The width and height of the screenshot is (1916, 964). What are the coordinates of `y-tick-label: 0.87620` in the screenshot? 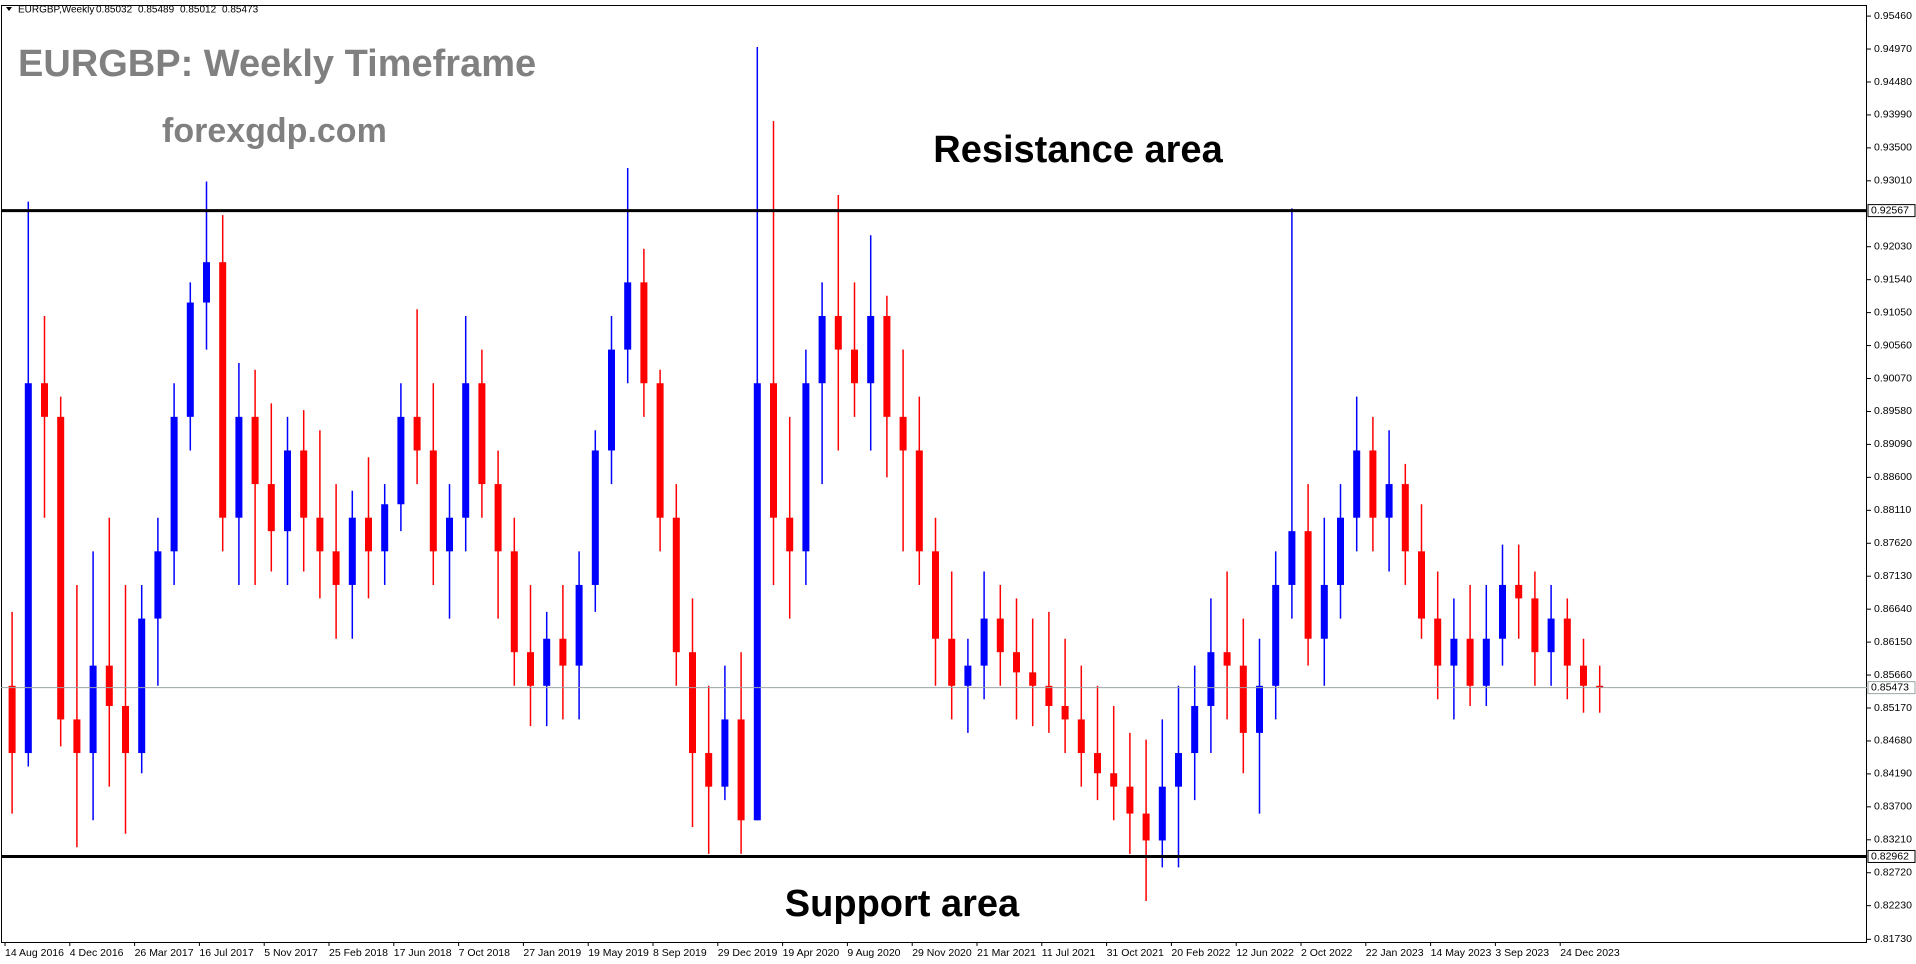 It's located at (1893, 543).